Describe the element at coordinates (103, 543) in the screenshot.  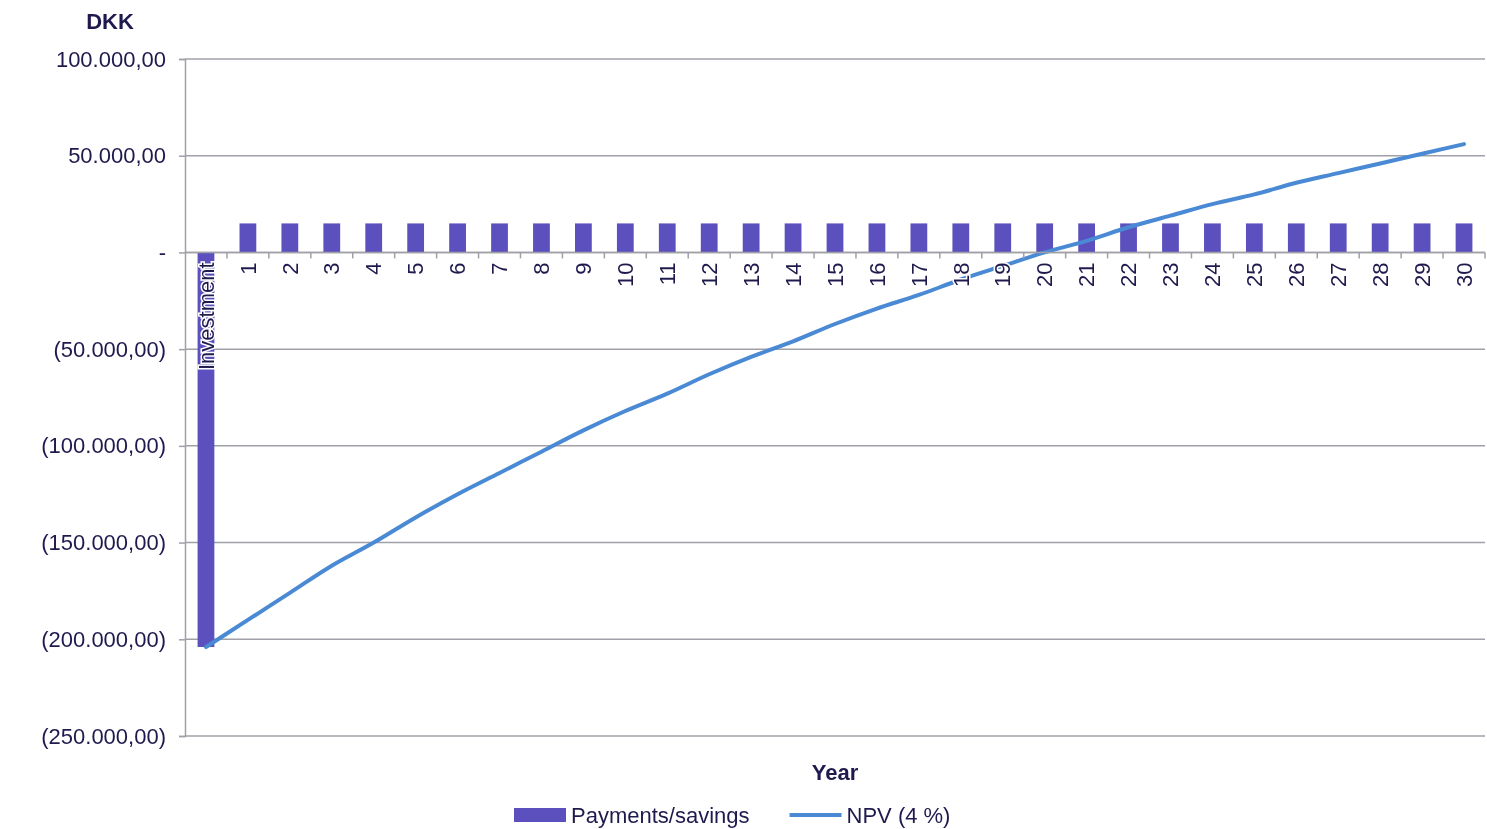
I see `y-tick-label: (150.000,00)` at that location.